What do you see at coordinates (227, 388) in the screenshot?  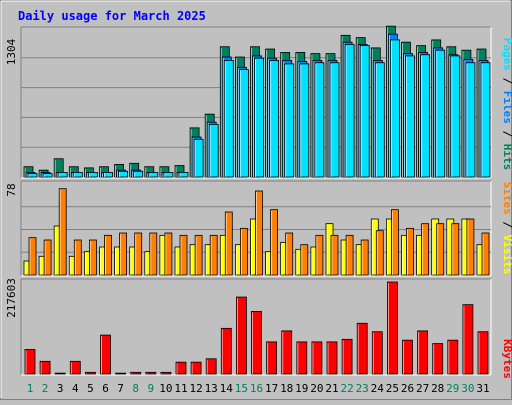 I see `day-label: 14` at bounding box center [227, 388].